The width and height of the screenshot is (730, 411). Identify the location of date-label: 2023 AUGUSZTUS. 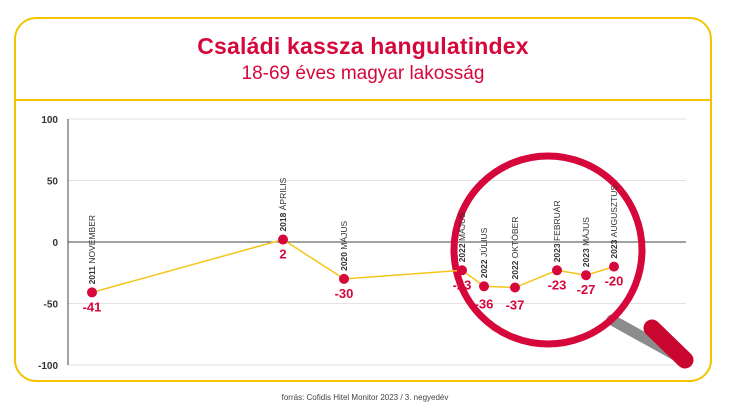
(614, 222).